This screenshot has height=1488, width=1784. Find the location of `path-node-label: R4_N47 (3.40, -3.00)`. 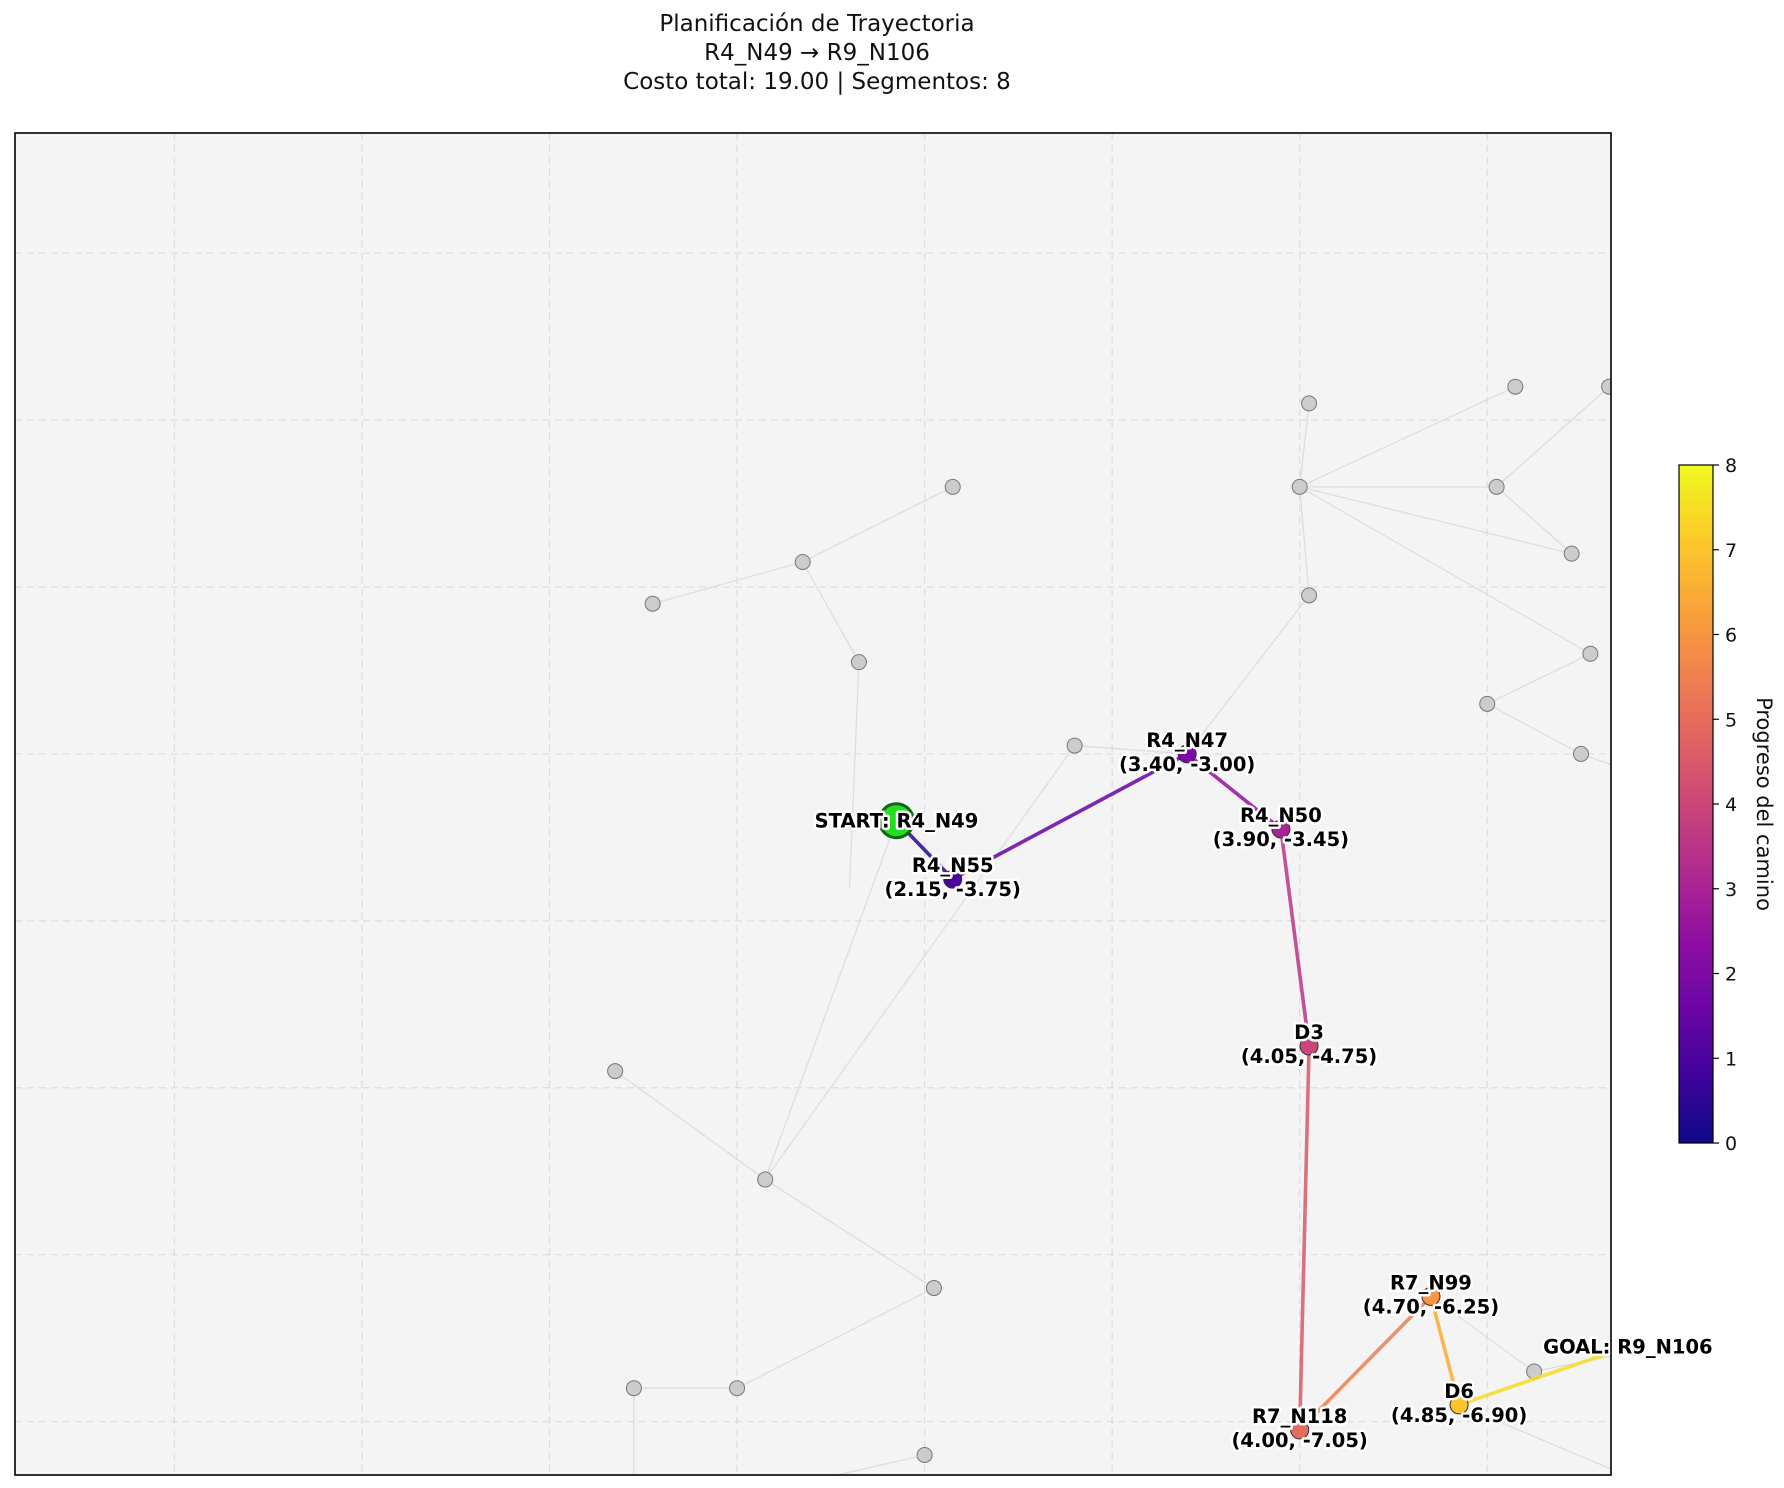

path-node-label: R4_N47 (3.40, -3.00) is located at coordinates (1187, 752).